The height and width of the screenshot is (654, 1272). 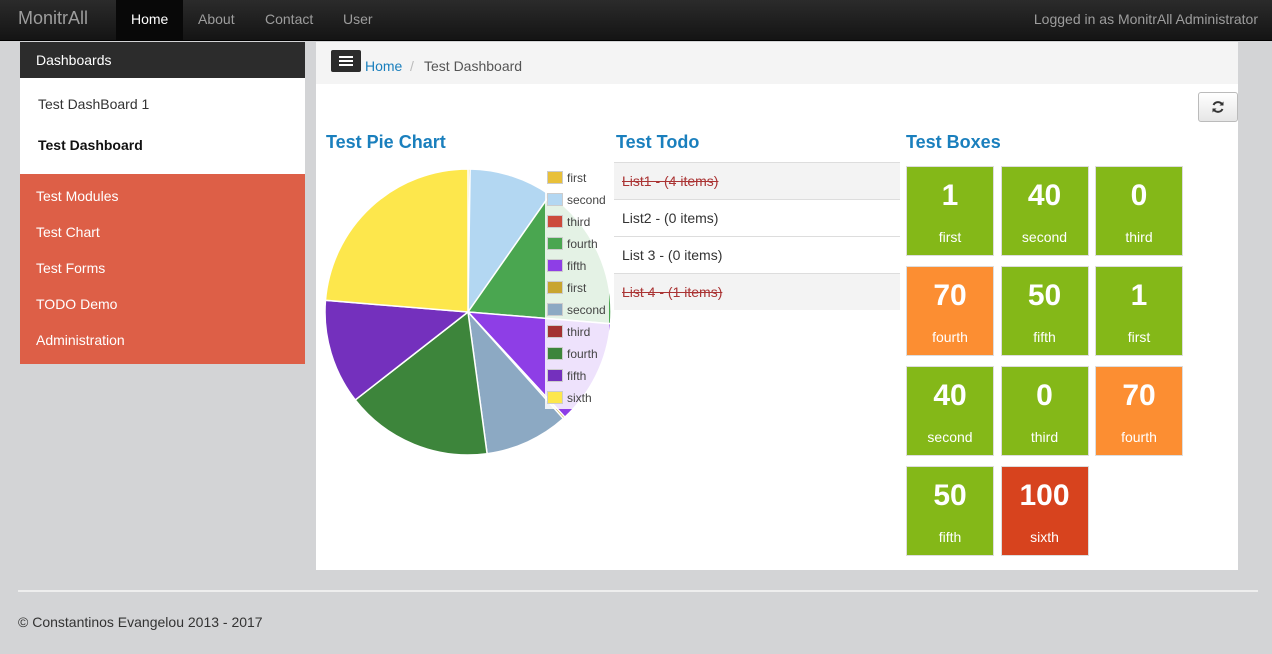 I want to click on sidebar-item-administration: Administration, so click(x=80, y=340).